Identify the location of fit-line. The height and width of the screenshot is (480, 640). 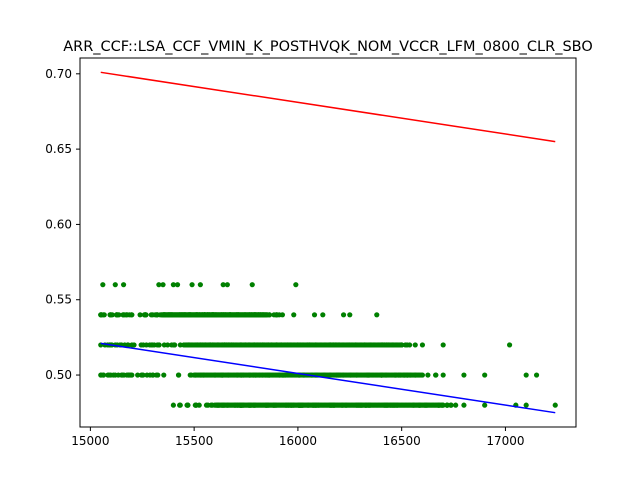
(328, 378).